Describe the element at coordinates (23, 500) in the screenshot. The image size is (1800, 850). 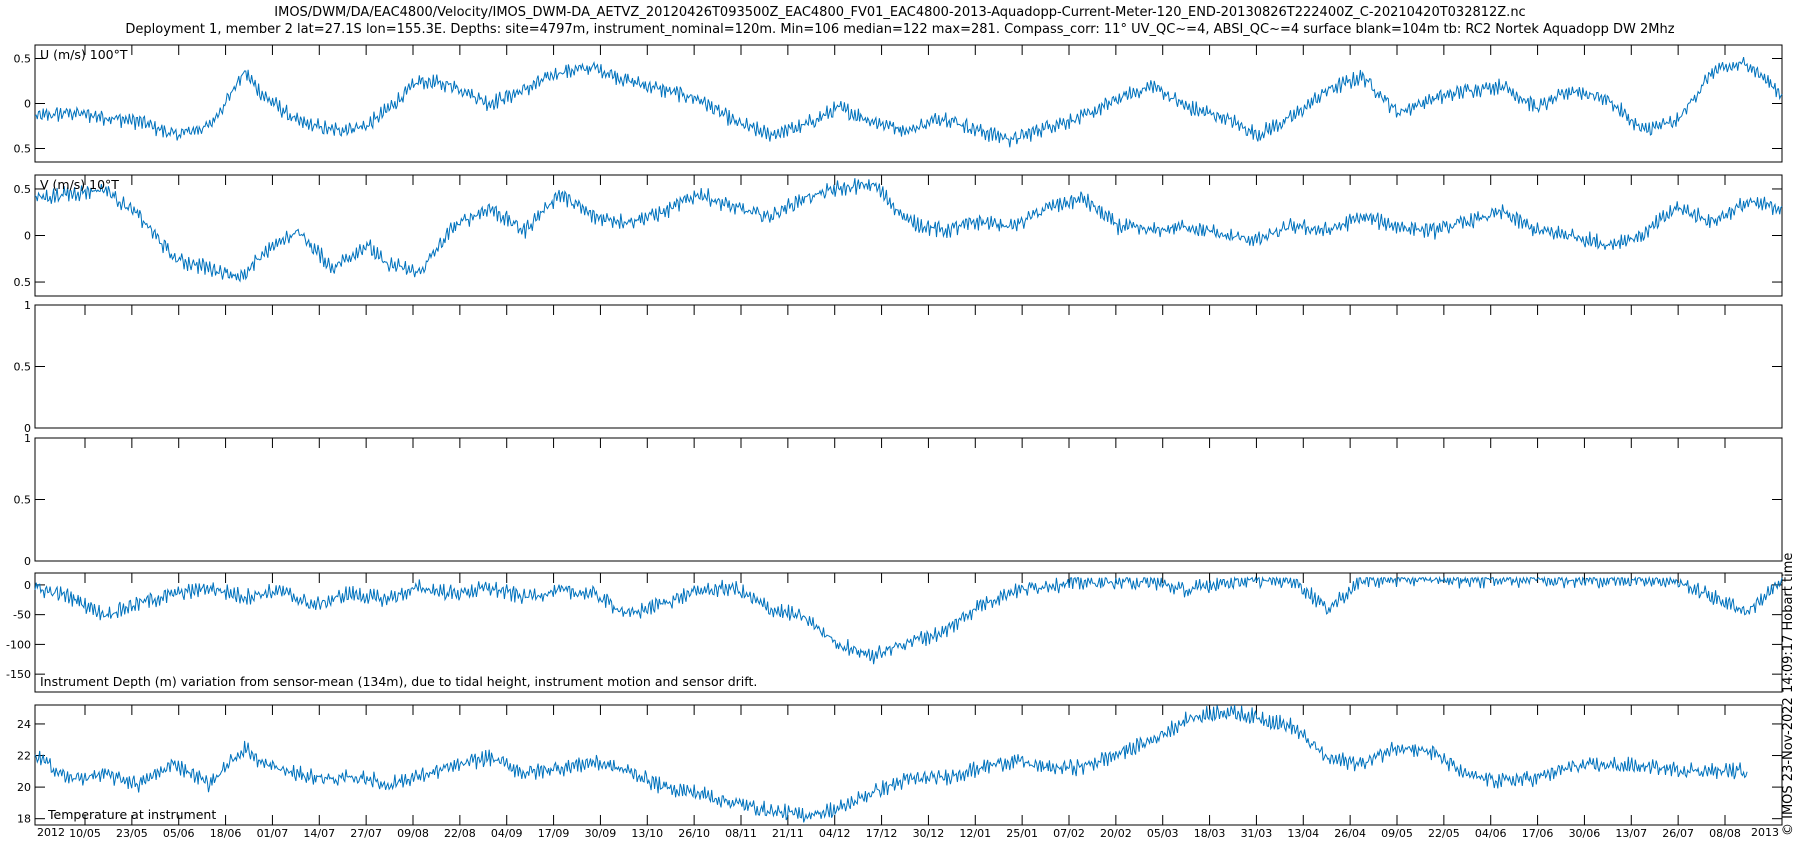
I see `panel-3-ytick-label-1: 0.5` at that location.